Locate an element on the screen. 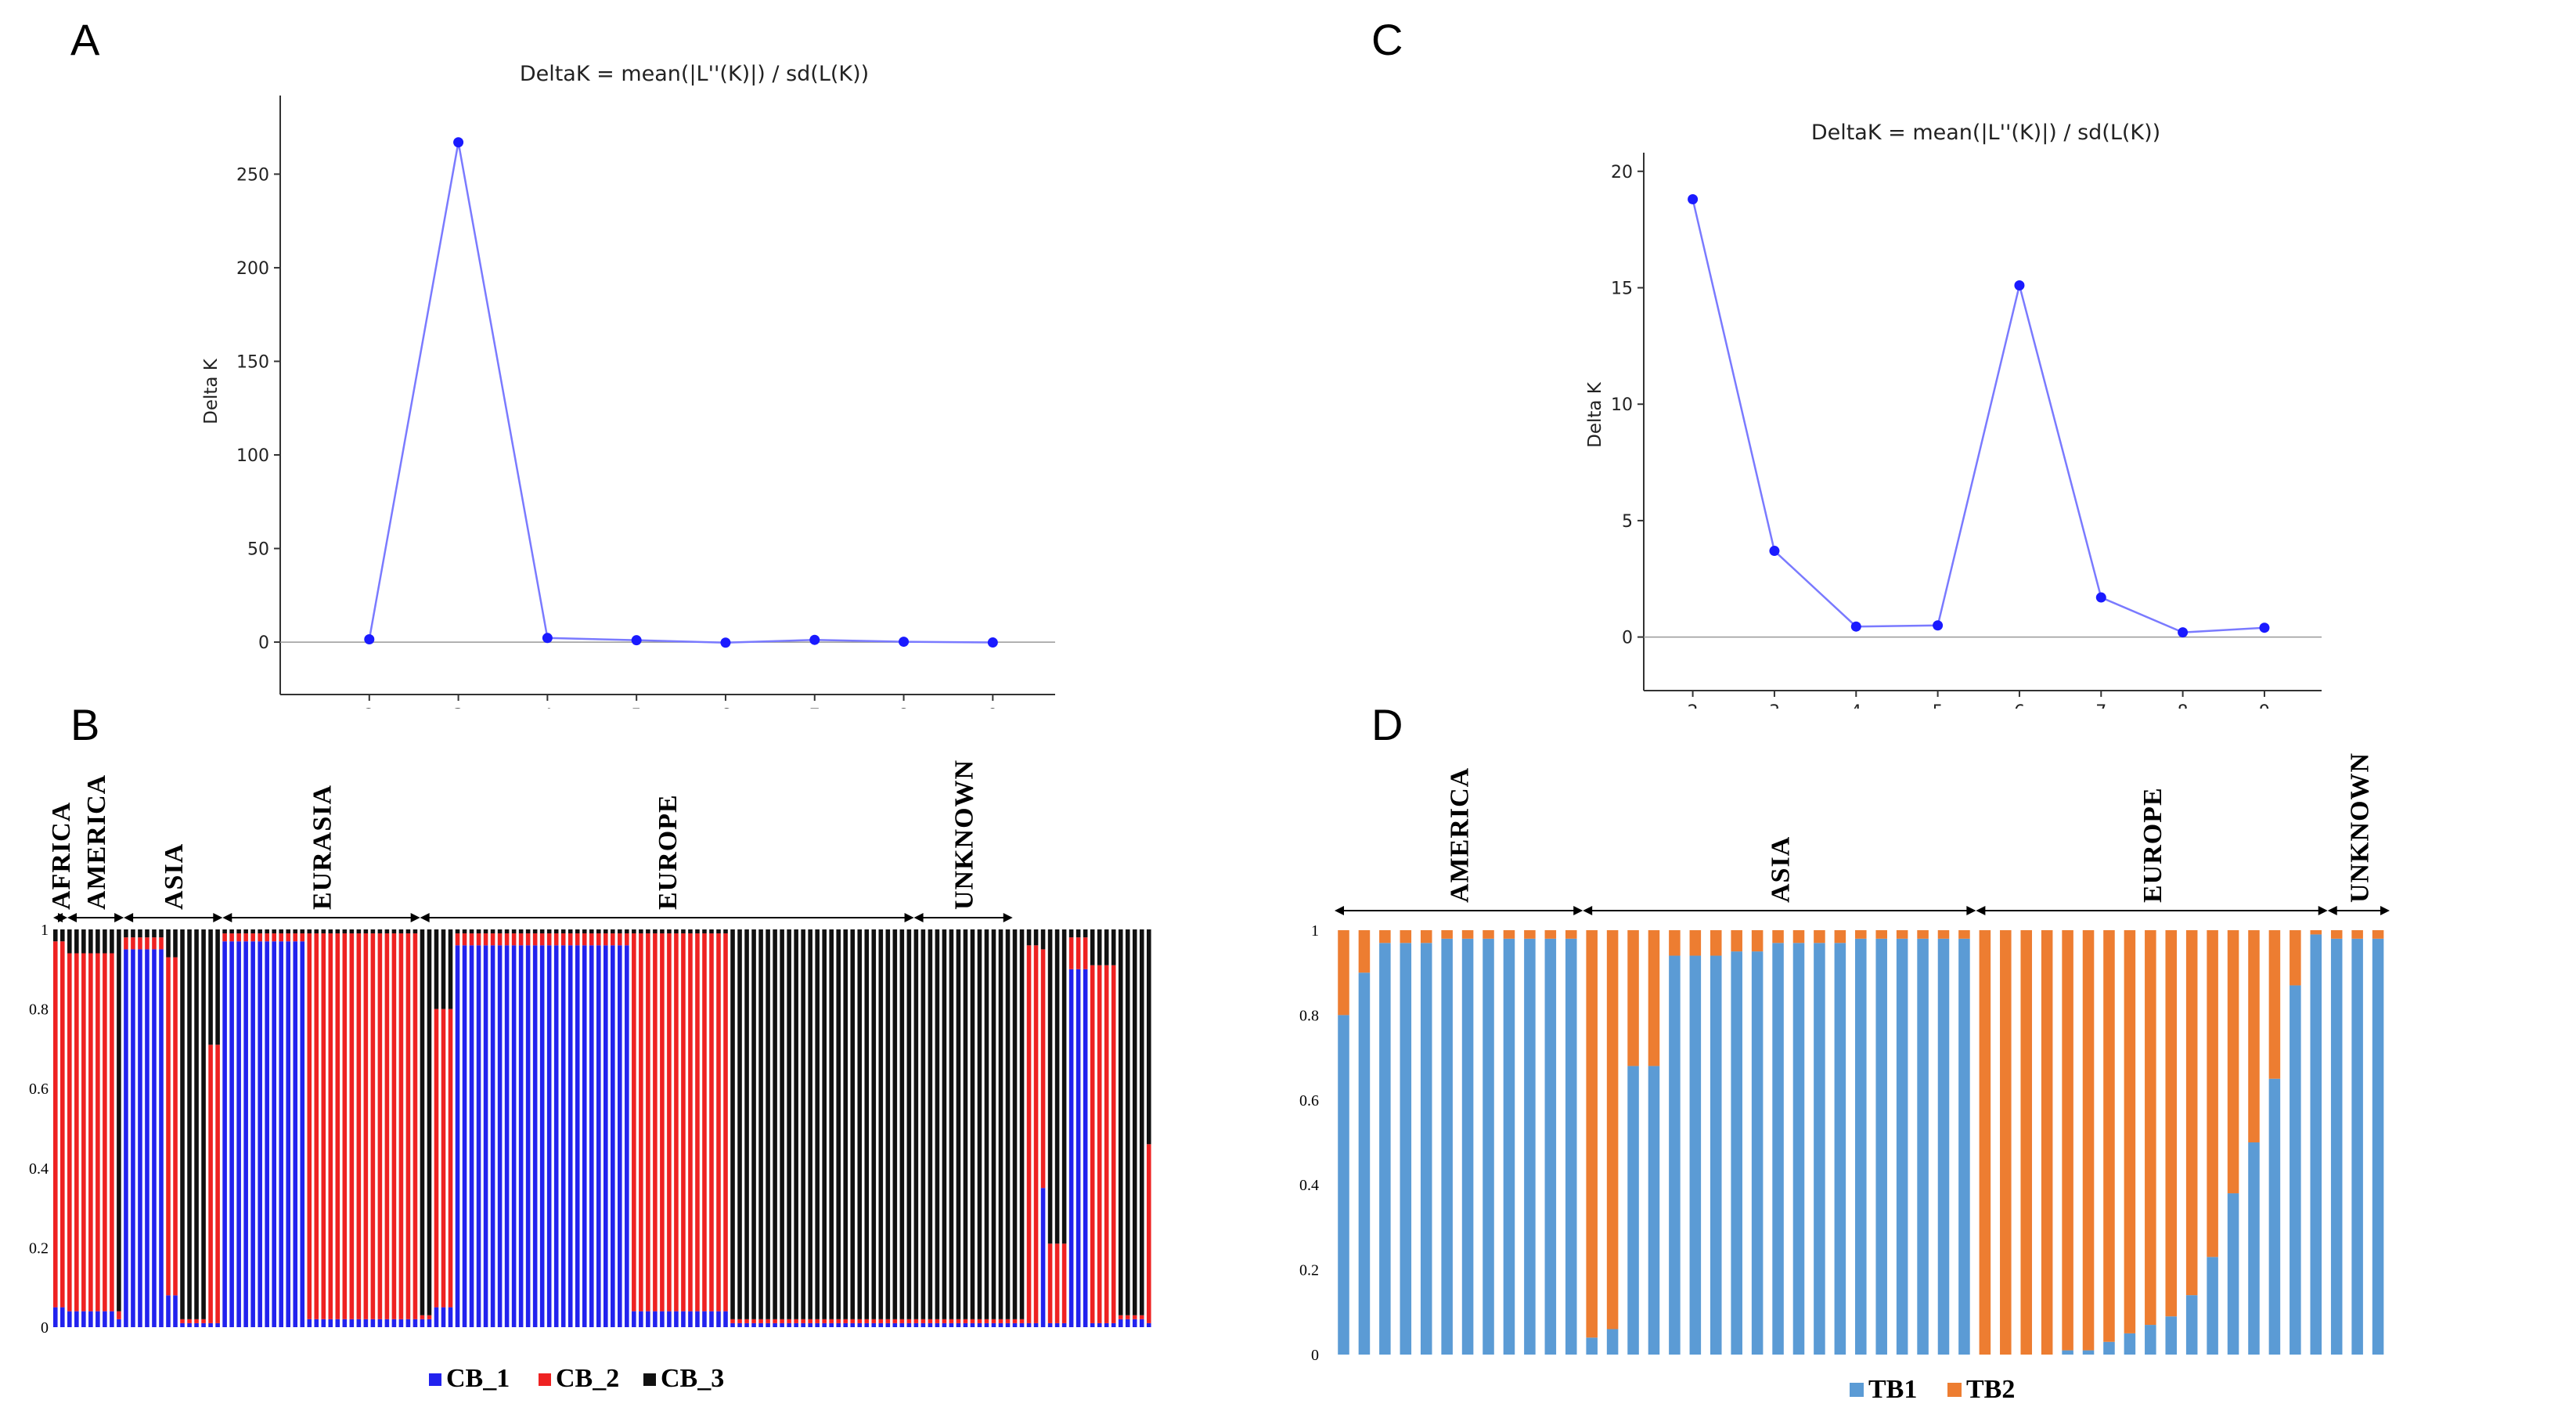 Image resolution: width=2576 pixels, height=1418 pixels. panel-label-a: A is located at coordinates (85, 39).